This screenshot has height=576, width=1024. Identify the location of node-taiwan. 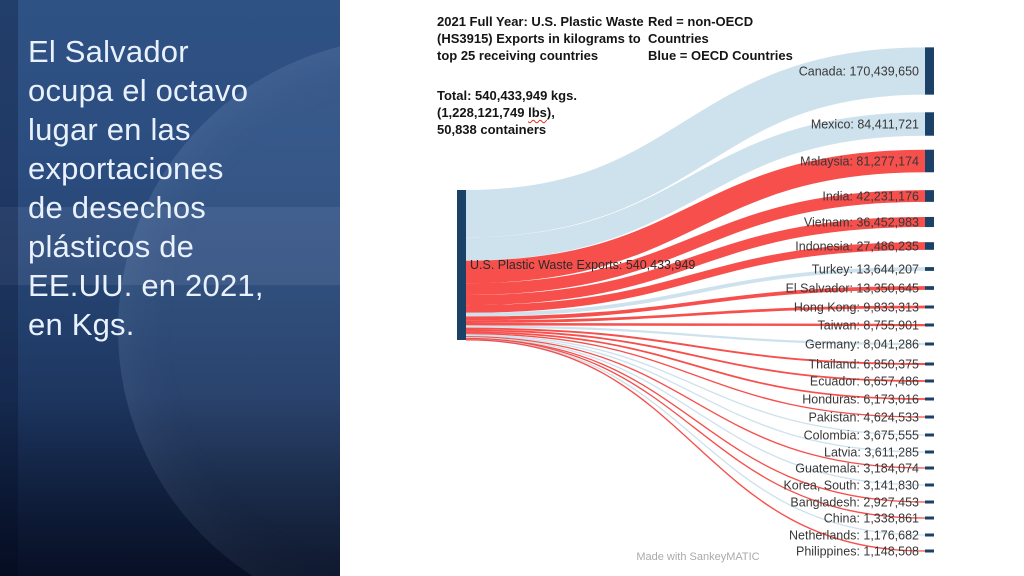
(929, 325).